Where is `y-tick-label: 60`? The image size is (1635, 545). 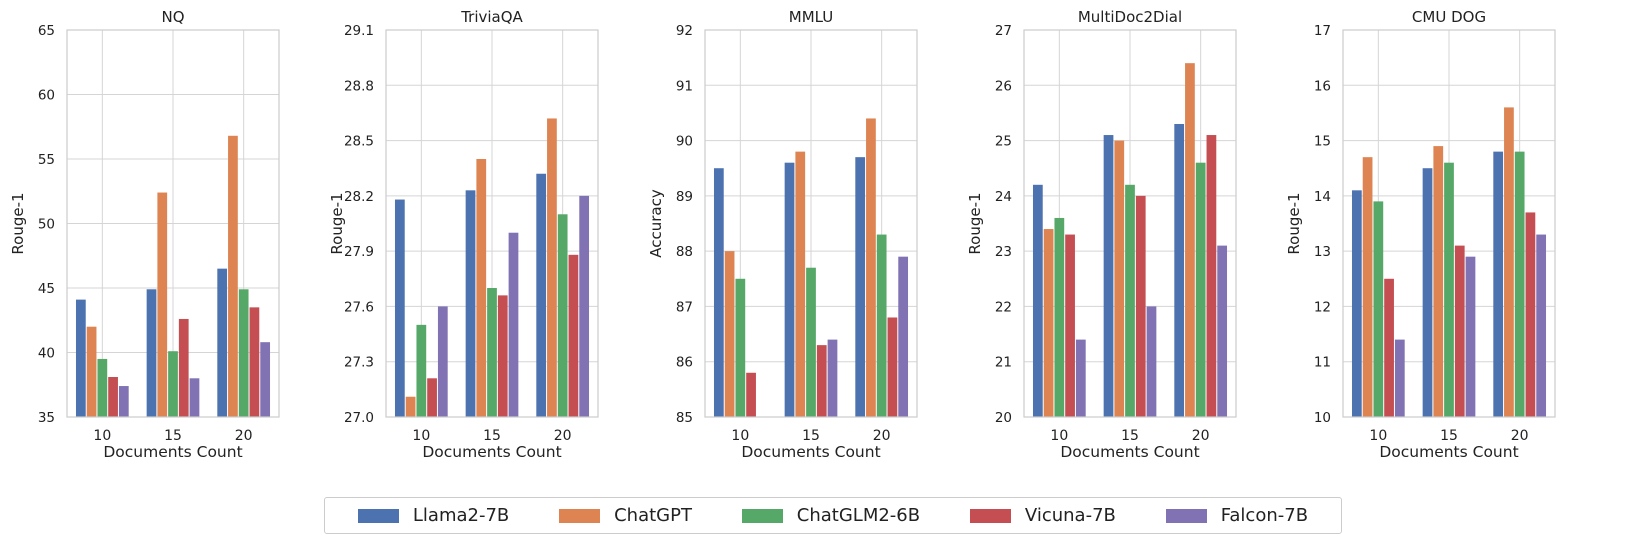
y-tick-label: 60 is located at coordinates (46, 96).